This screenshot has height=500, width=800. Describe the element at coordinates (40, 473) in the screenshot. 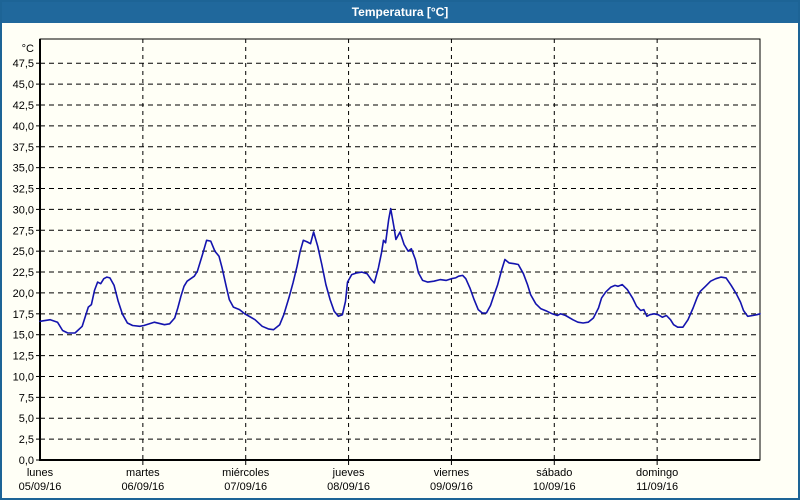

I see `x-day-label: lunes` at that location.